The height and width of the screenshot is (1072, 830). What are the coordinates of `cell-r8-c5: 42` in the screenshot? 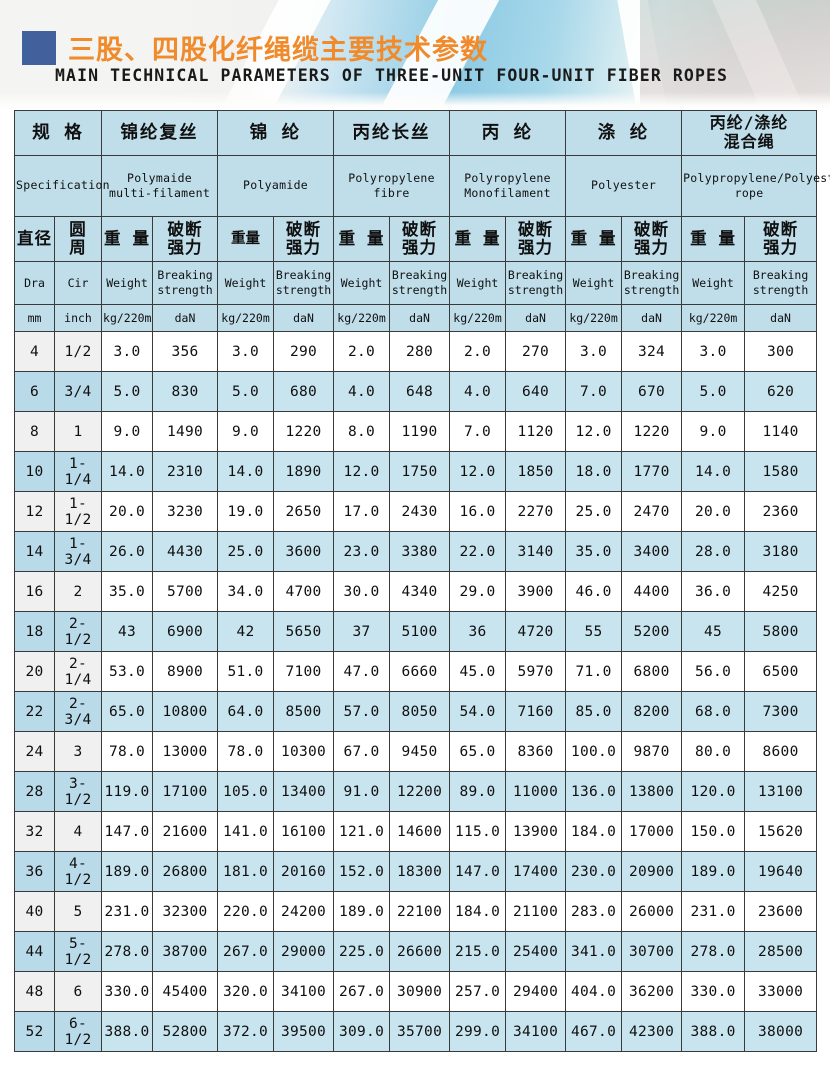 It's located at (246, 631).